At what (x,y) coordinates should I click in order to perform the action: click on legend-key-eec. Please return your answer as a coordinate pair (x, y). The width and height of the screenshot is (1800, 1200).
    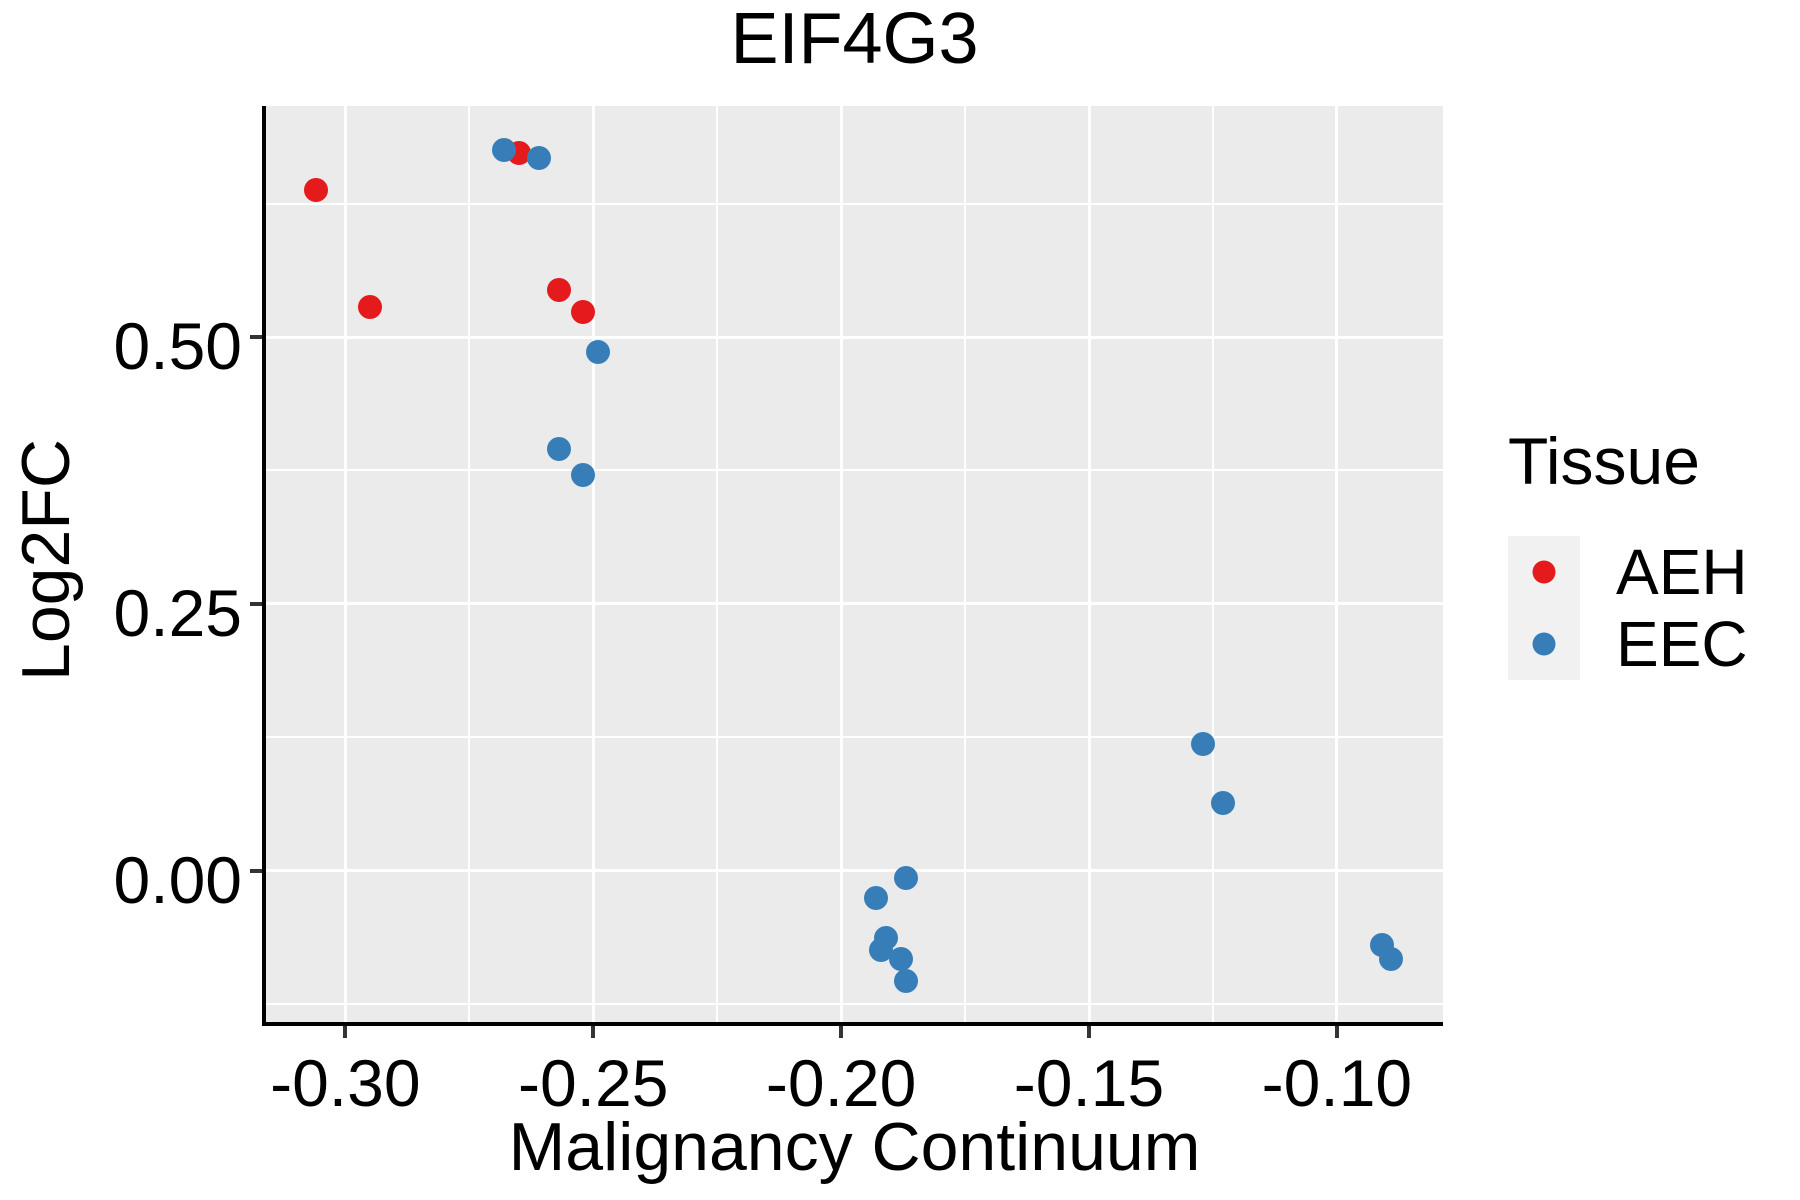
    Looking at the image, I should click on (1544, 643).